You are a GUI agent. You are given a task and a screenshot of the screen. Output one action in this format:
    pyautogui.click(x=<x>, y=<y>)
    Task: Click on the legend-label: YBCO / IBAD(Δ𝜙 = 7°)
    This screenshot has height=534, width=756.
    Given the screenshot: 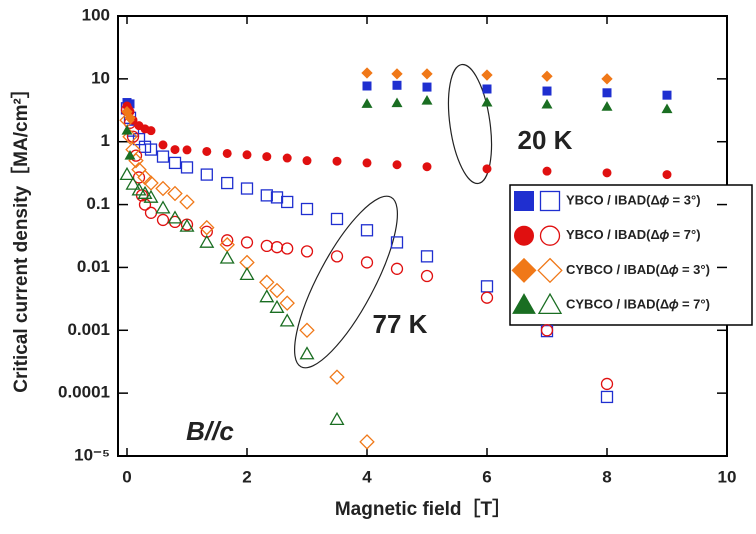 What is the action you would take?
    pyautogui.click(x=633, y=234)
    